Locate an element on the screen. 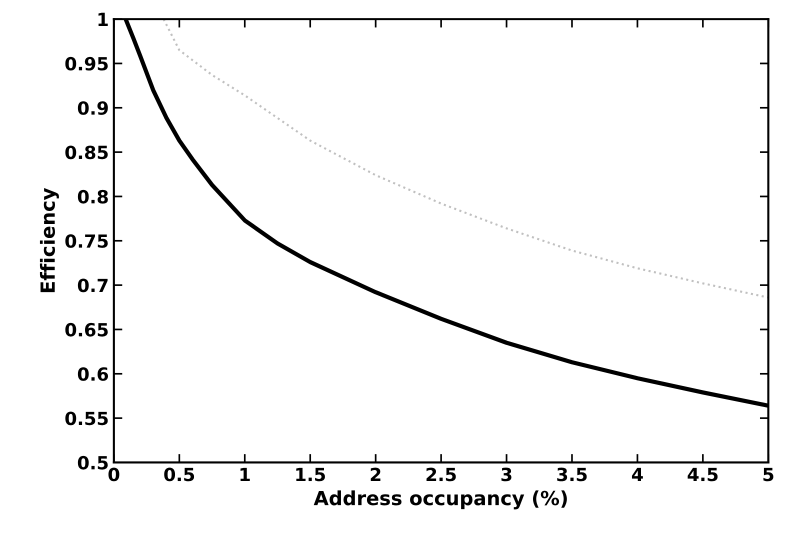 This screenshot has width=802, height=546. x-tick-label: 3.5 is located at coordinates (572, 475).